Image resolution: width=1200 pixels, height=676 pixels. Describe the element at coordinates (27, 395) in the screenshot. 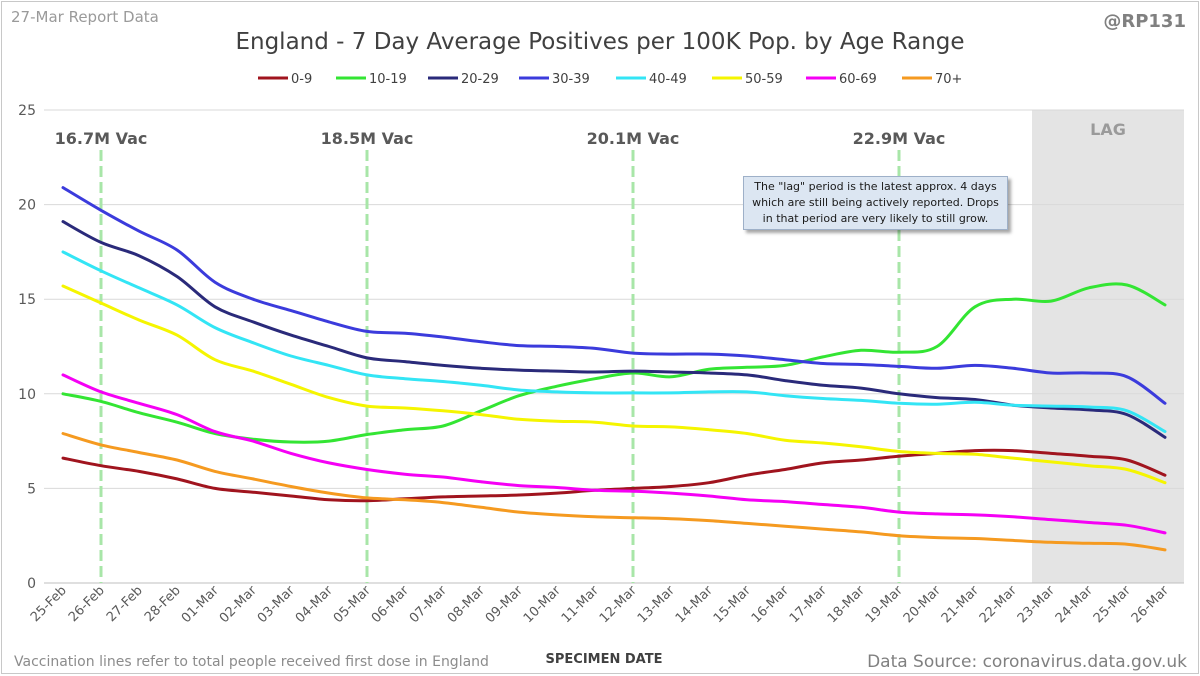

I see `y-tick-label: 10` at that location.